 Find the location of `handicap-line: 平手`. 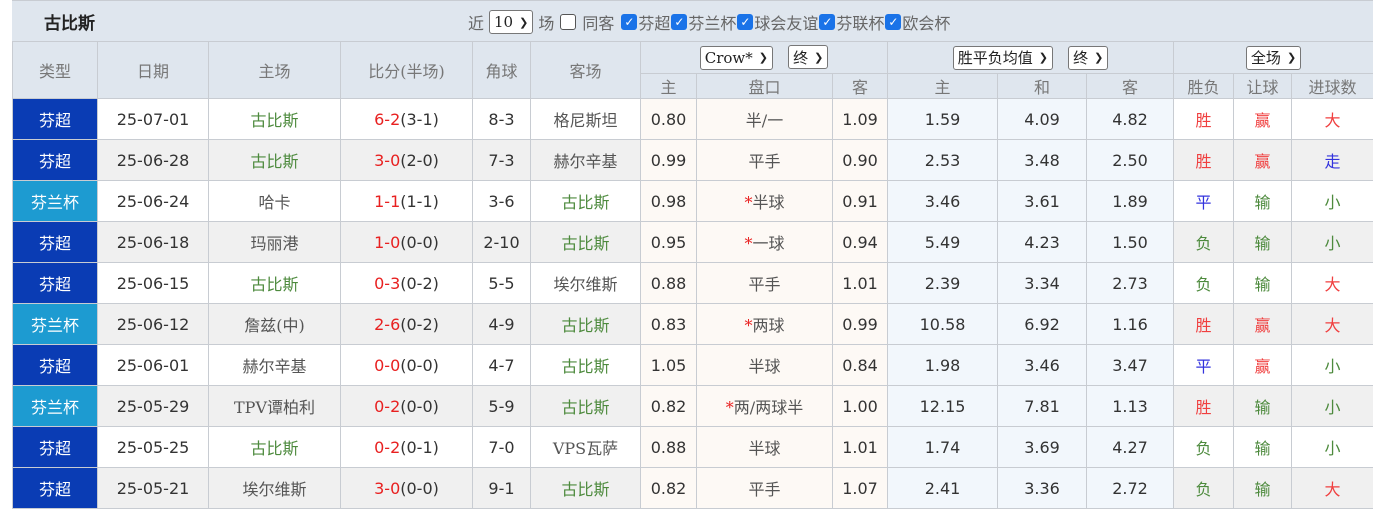

handicap-line: 平手 is located at coordinates (764, 283).